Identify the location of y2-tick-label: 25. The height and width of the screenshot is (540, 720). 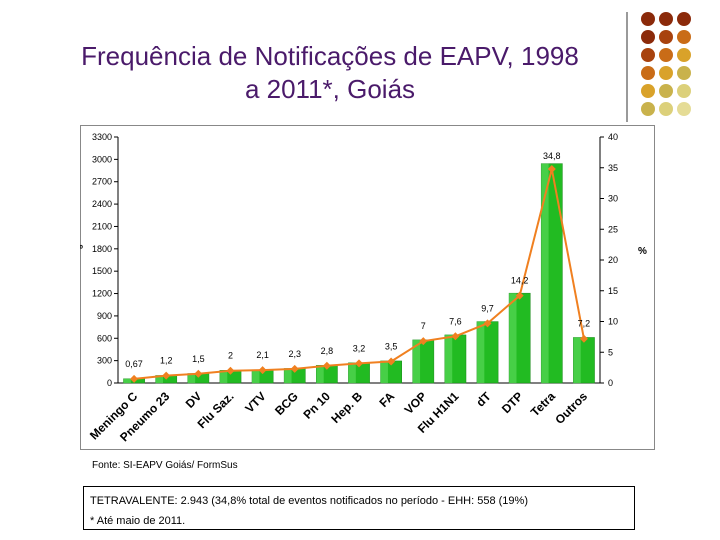
(613, 229).